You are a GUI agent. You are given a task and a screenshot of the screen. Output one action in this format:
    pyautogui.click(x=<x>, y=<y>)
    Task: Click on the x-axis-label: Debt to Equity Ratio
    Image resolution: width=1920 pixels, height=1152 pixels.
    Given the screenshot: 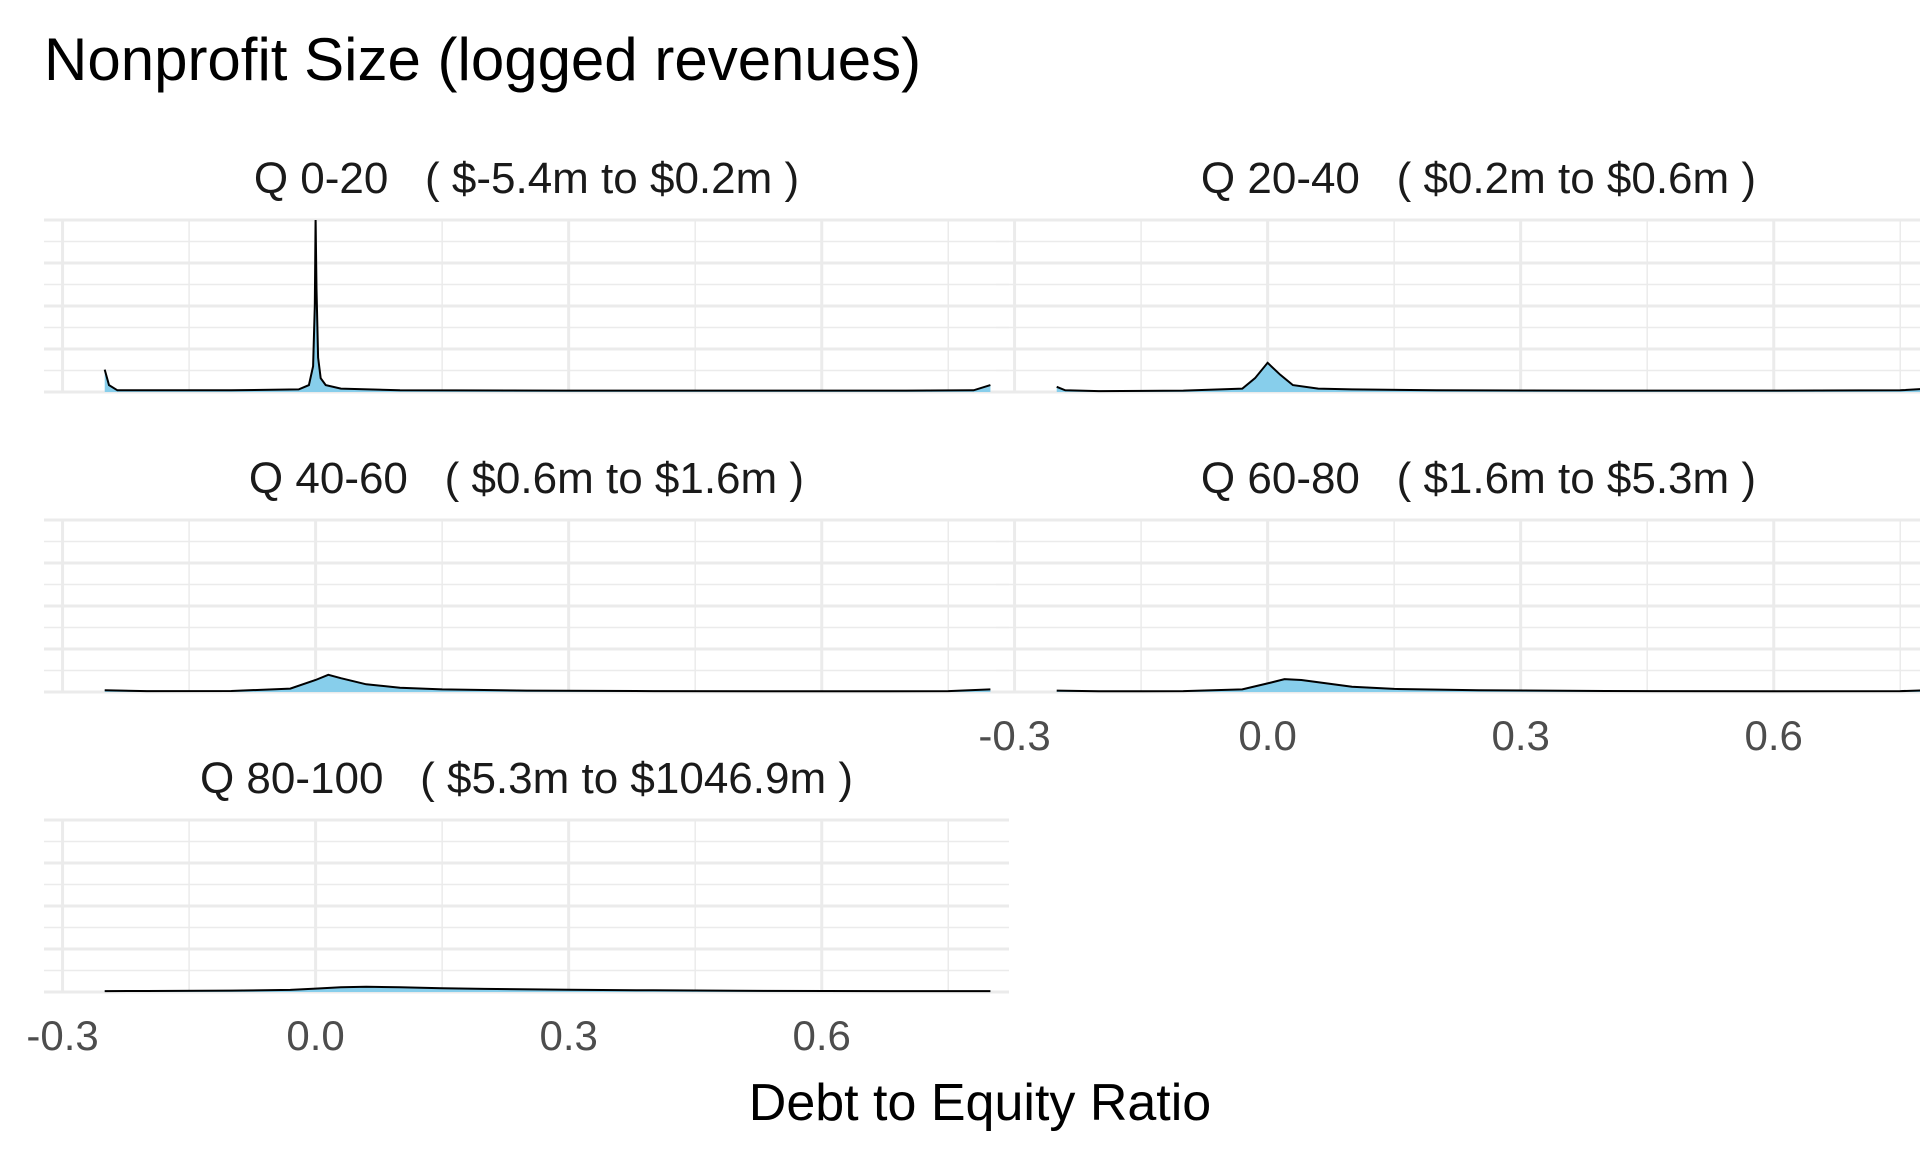 What is the action you would take?
    pyautogui.click(x=980, y=1103)
    